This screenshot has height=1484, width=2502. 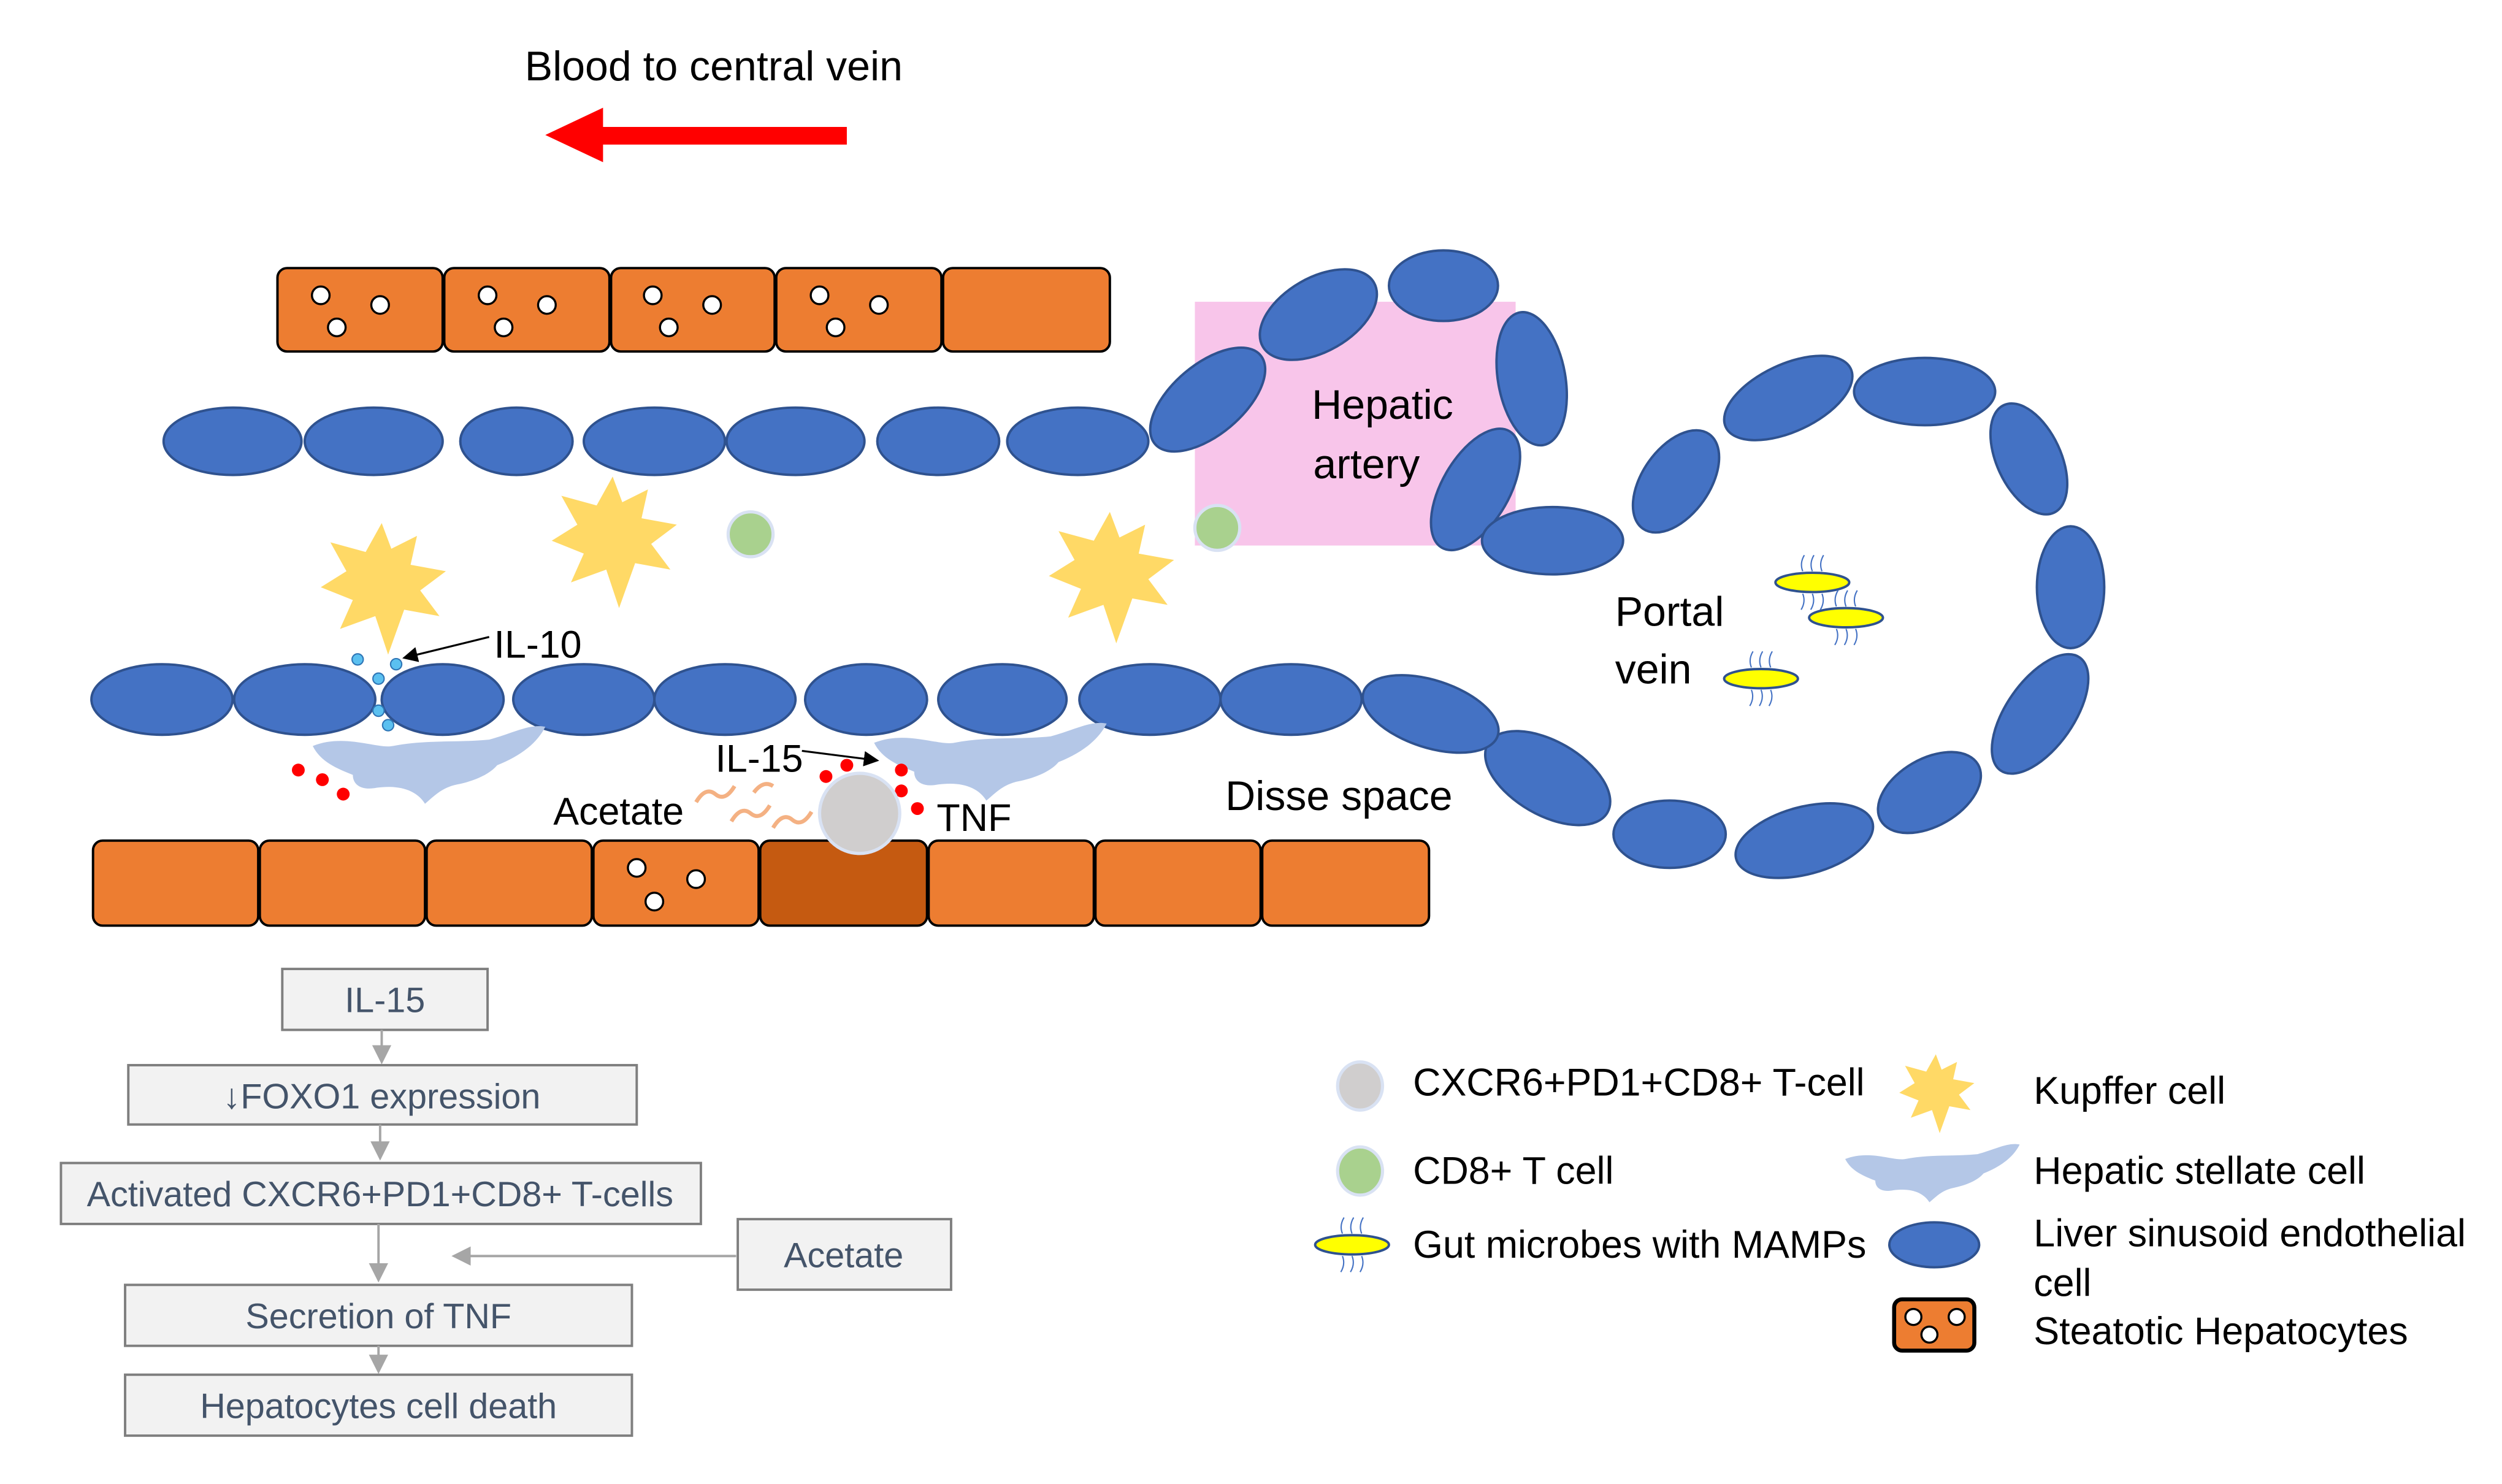 What do you see at coordinates (714, 66) in the screenshot?
I see `flow-direction-title: Blood to central vein` at bounding box center [714, 66].